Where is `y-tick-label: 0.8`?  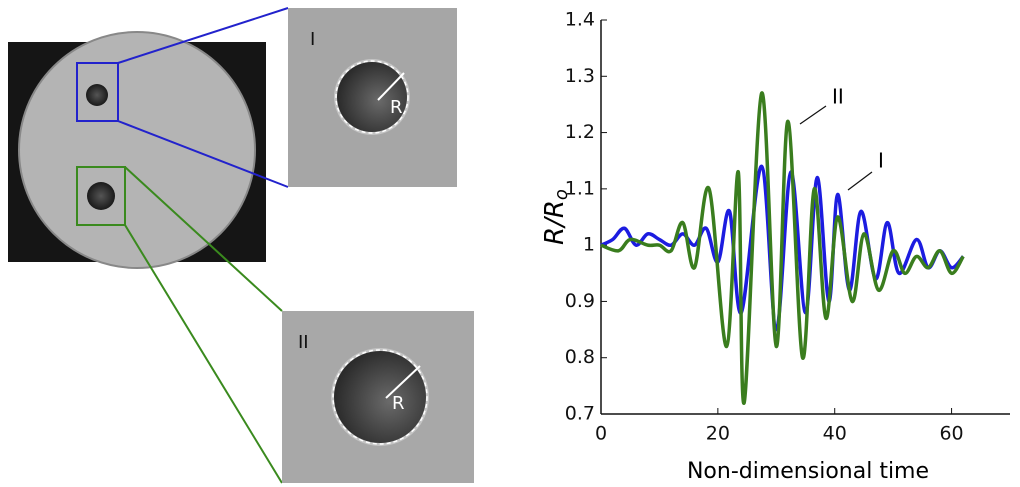 y-tick-label: 0.8 is located at coordinates (580, 357).